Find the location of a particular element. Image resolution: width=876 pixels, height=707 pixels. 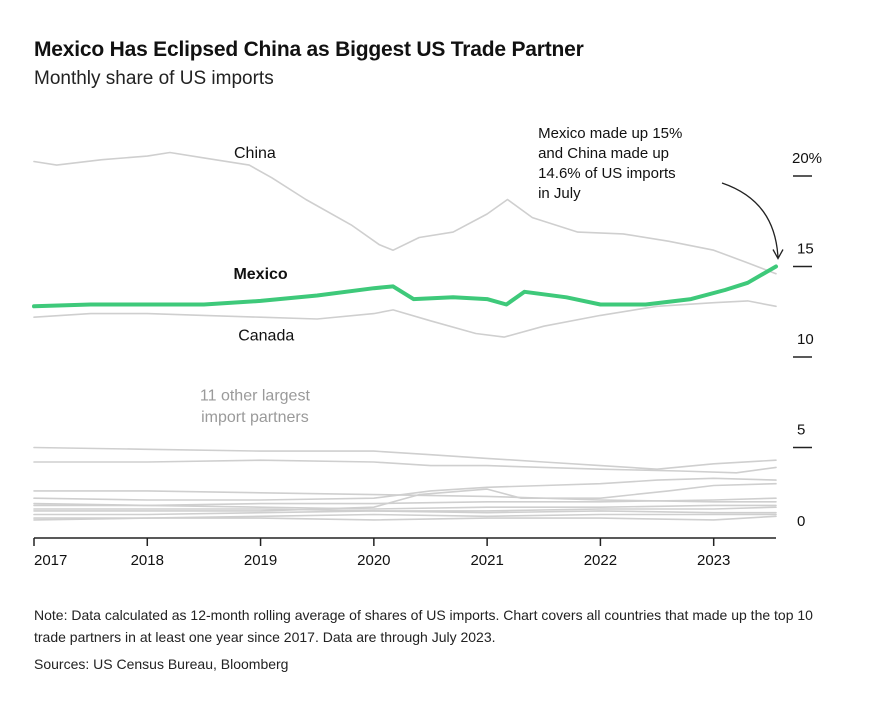

annotation-line: in July is located at coordinates (559, 193).